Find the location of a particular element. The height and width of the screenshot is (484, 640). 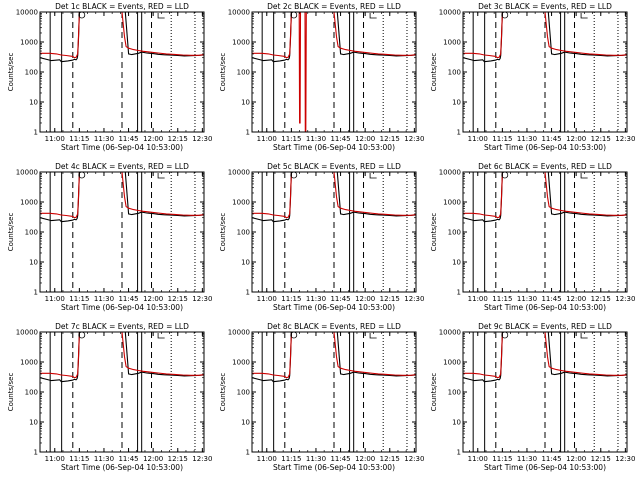

chart-title: Det 9c BLACK = Events, RED = LLD is located at coordinates (545, 326).